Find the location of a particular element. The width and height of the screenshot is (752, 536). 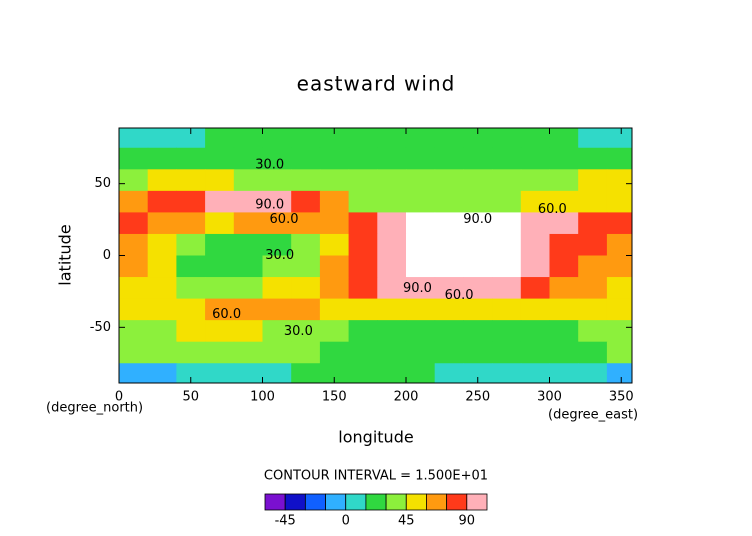

contour-label: 60.0 is located at coordinates (284, 219).